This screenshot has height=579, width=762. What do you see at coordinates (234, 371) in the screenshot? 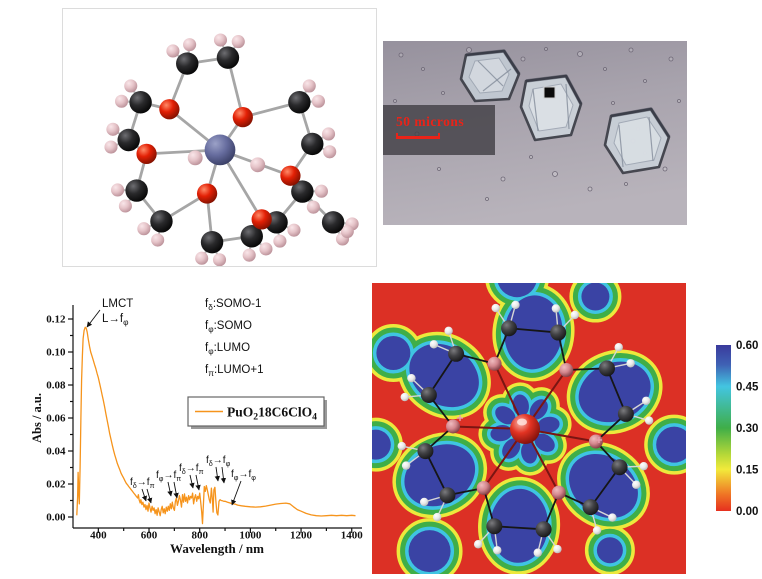
I see `svg-text: fπ:LUMO+1` at bounding box center [234, 371].